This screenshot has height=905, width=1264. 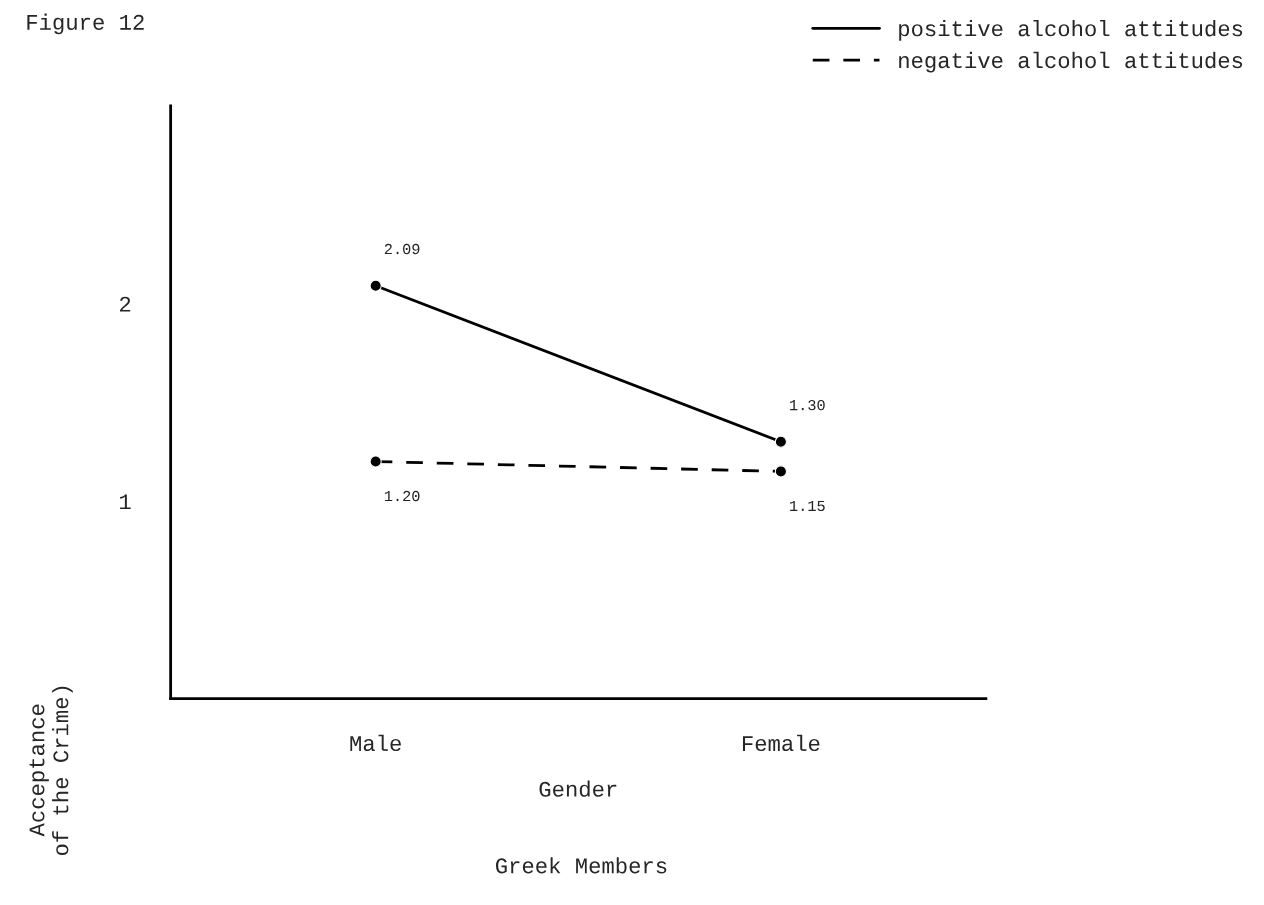 I want to click on y-axis-title: Acceptance of the Crime), so click(x=51, y=771).